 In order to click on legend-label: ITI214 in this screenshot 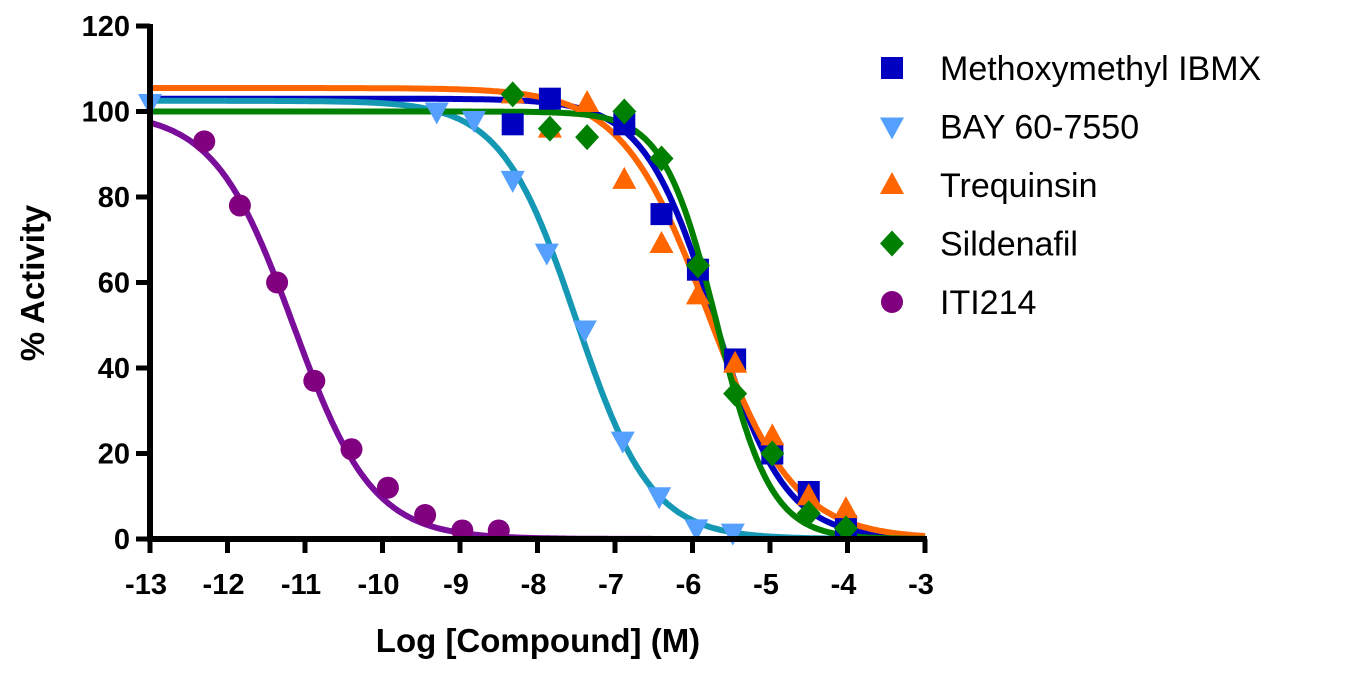, I will do `click(988, 303)`.